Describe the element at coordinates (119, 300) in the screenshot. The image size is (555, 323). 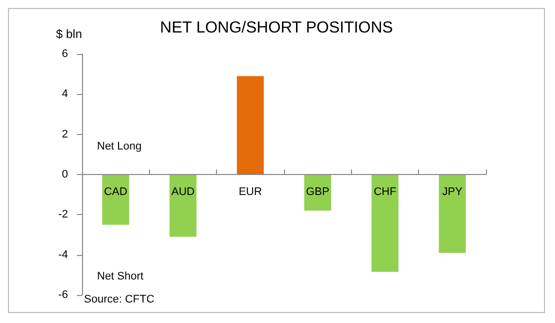
I see `annotation: Source: CFTC` at that location.